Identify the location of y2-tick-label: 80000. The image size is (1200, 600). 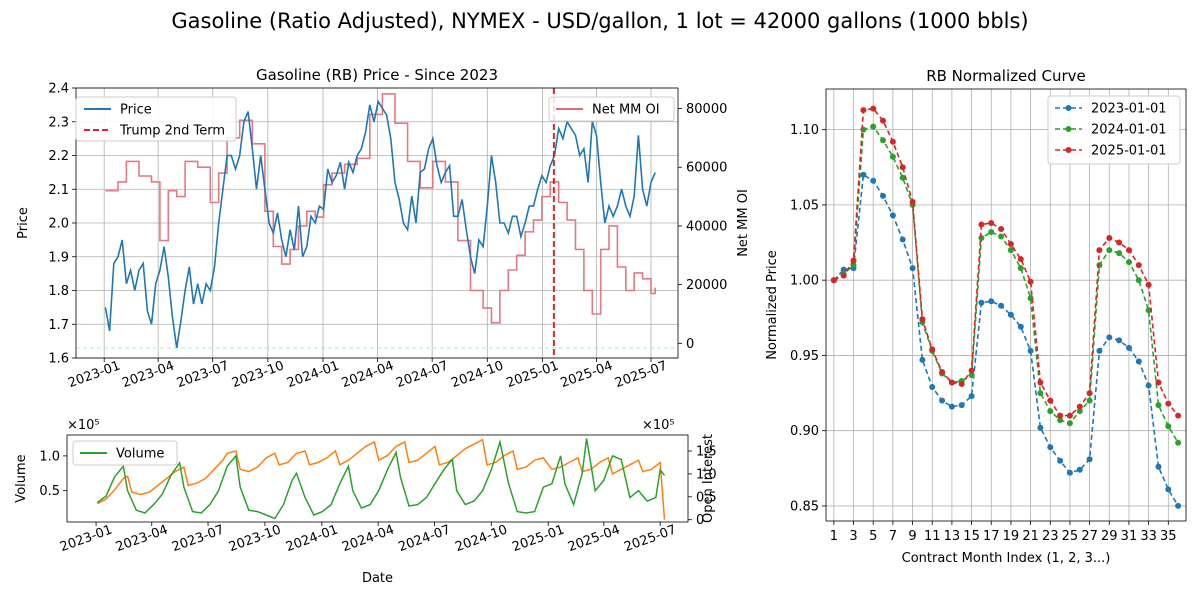
(706, 109).